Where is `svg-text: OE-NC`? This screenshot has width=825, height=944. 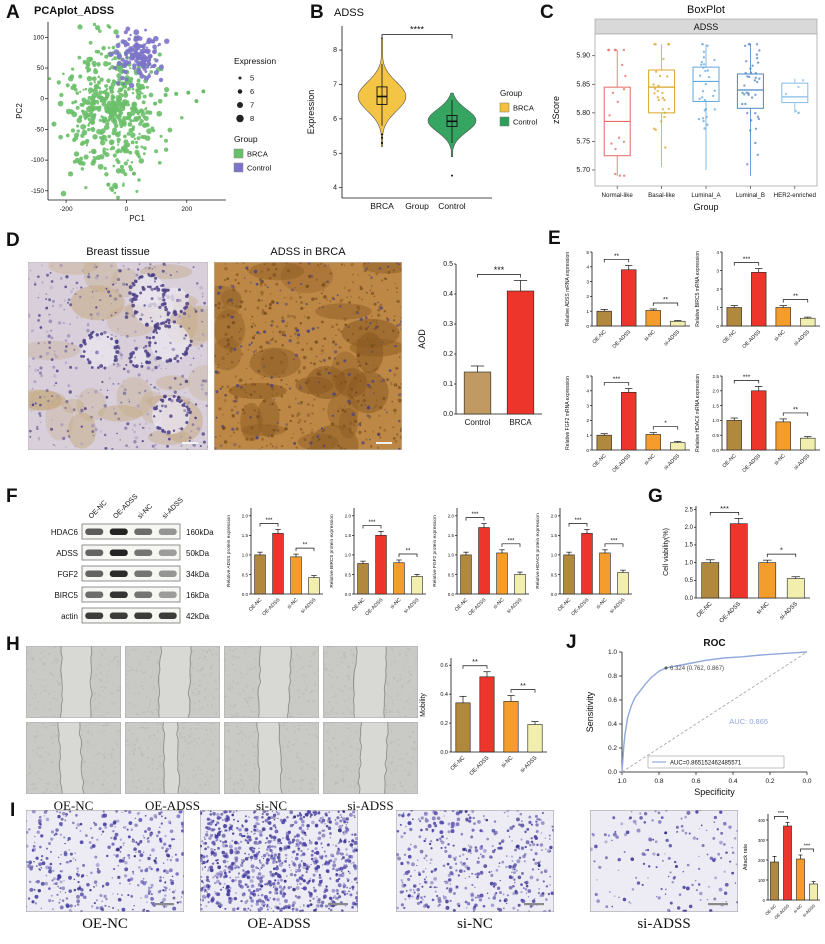 svg-text: OE-NC is located at coordinates (256, 605).